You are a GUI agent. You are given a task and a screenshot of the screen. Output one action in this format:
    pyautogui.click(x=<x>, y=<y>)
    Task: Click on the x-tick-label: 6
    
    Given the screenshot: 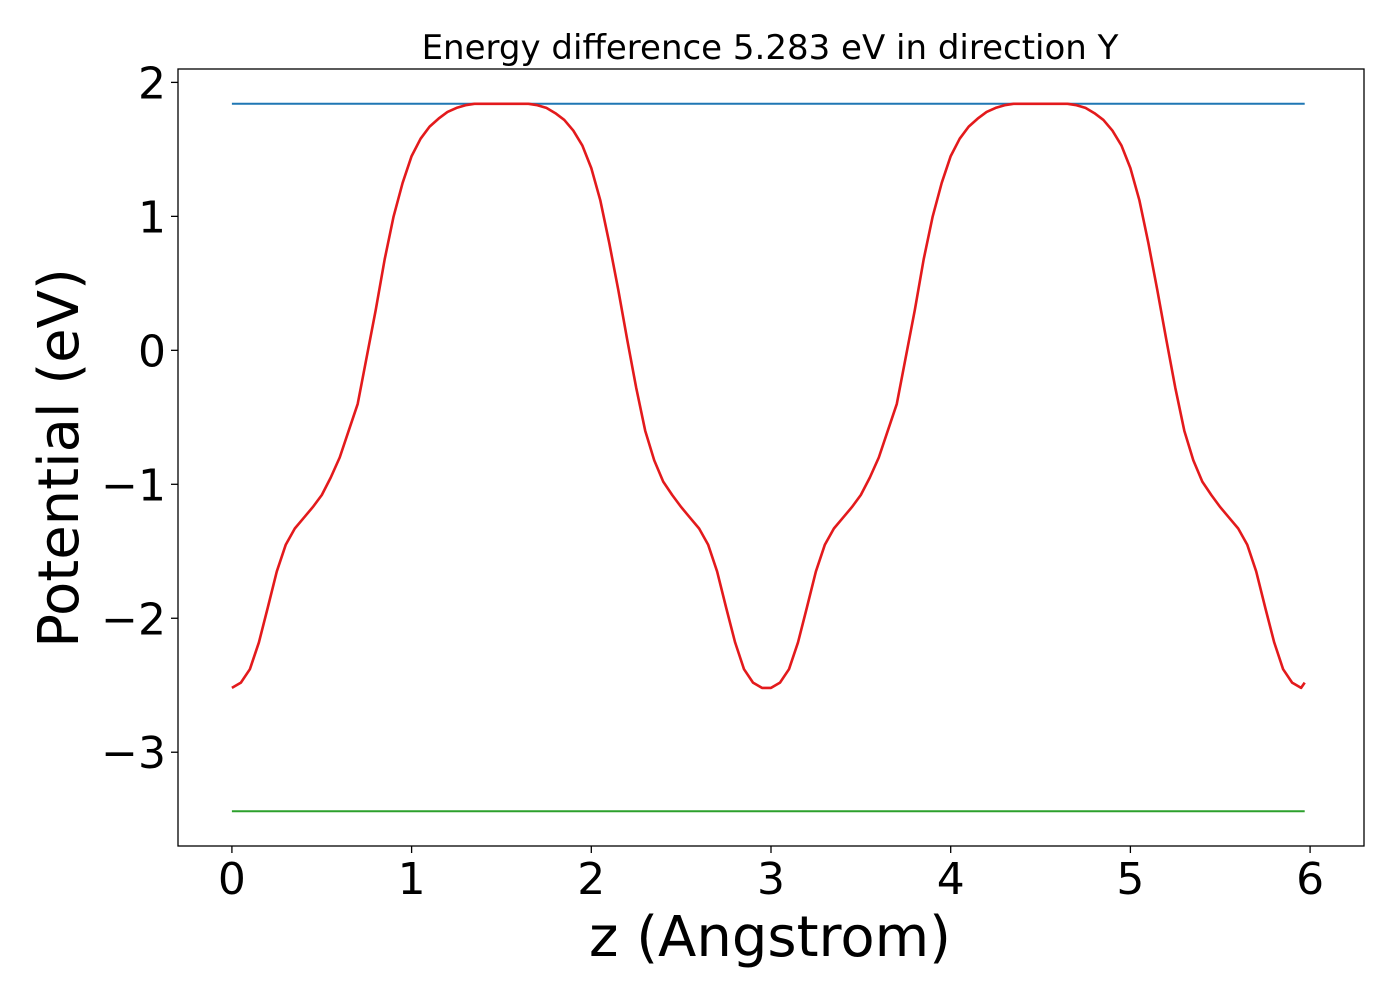 What is the action you would take?
    pyautogui.click(x=1310, y=879)
    